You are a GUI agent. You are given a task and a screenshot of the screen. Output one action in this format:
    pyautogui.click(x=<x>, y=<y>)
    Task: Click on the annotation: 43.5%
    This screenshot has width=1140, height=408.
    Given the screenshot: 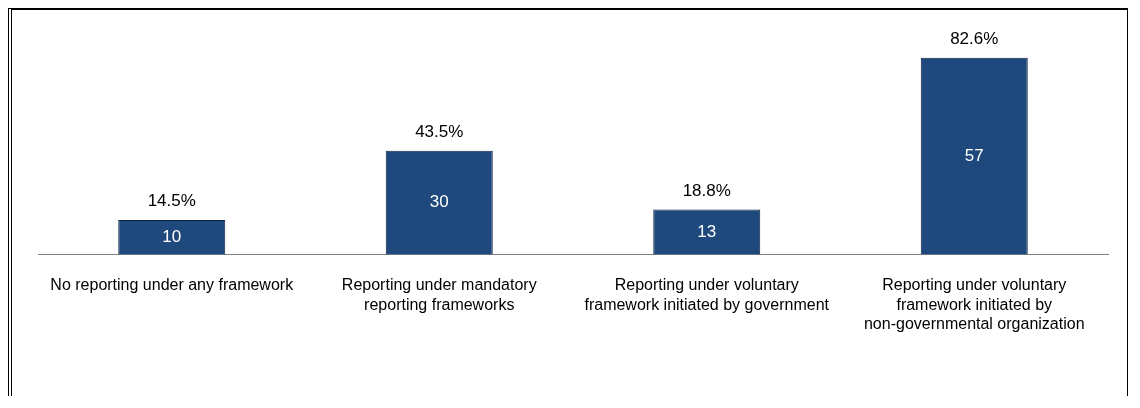 What is the action you would take?
    pyautogui.click(x=439, y=132)
    